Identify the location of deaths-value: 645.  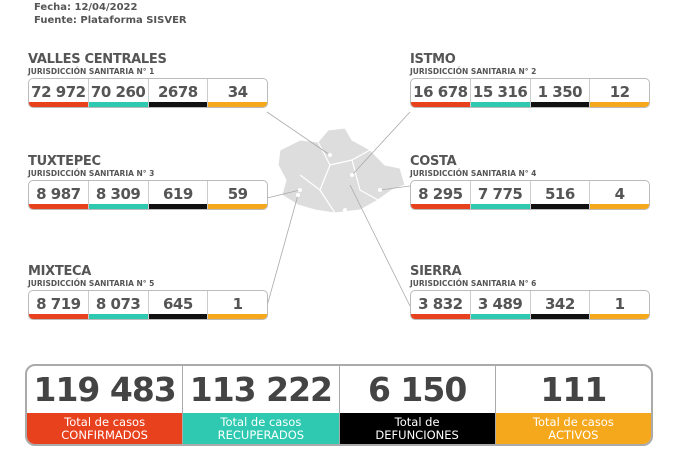
(178, 305).